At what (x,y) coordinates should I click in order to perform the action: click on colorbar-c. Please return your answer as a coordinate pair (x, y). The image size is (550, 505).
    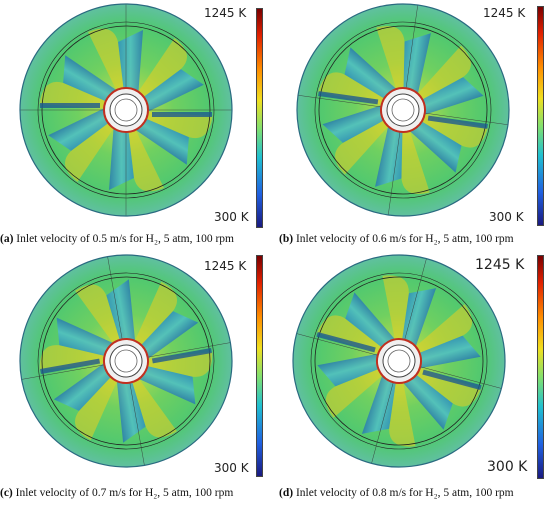
    Looking at the image, I should click on (259, 366).